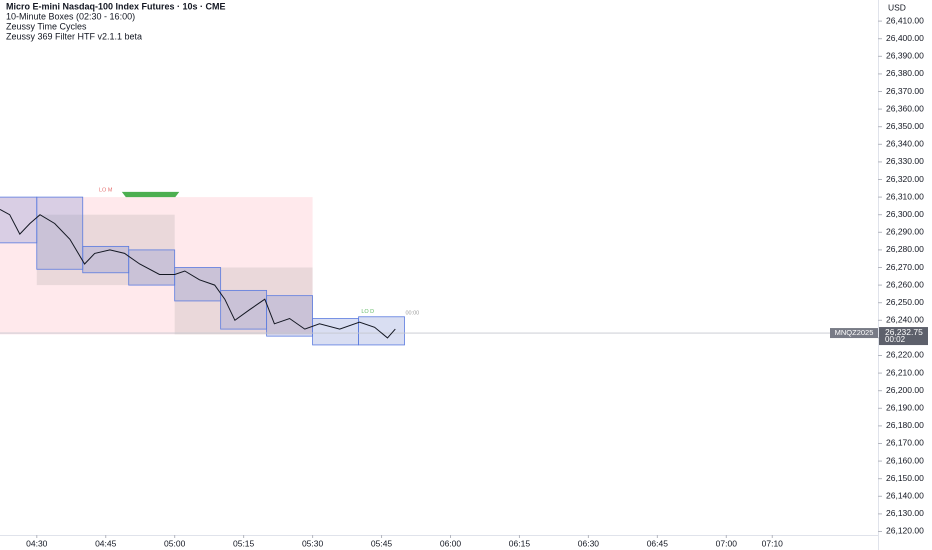 This screenshot has width=932, height=550. Describe the element at coordinates (895, 339) in the screenshot. I see `countdown: 00:02` at that location.